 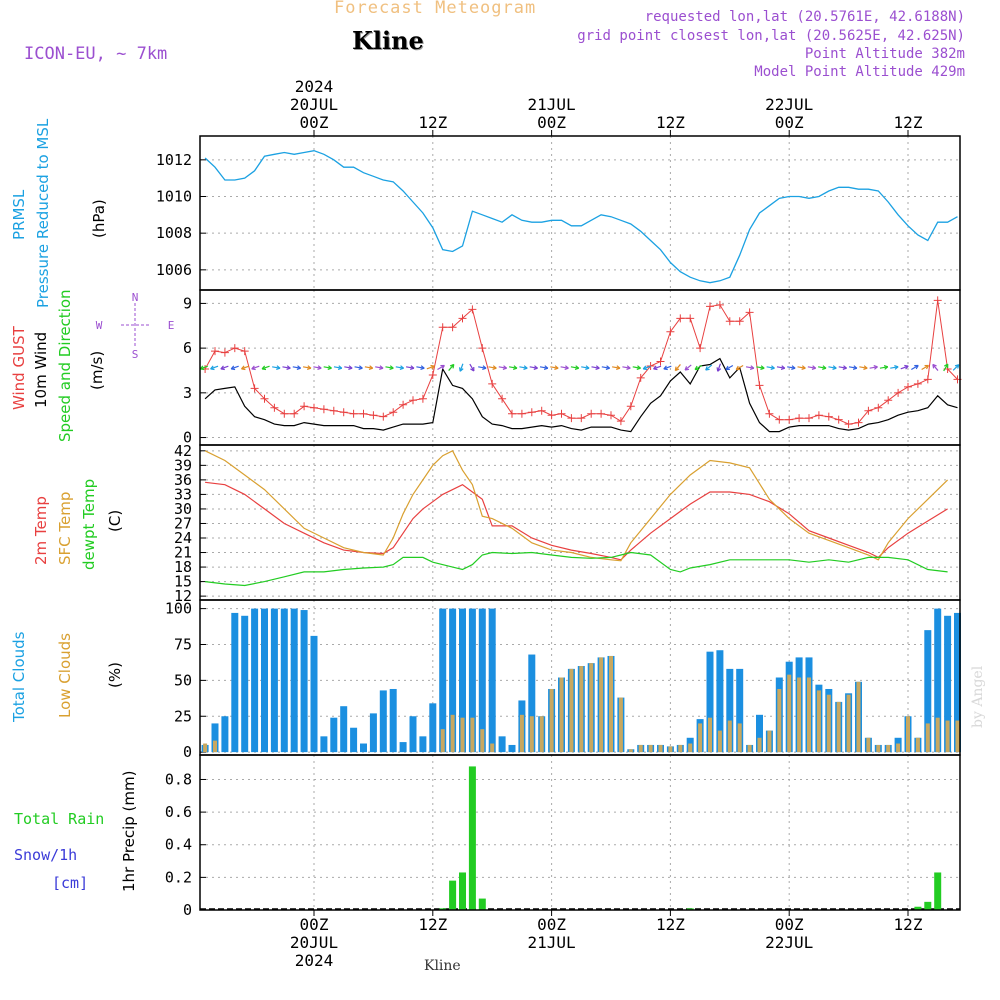 I want to click on bottom-time-label: 20JUL, so click(x=314, y=942).